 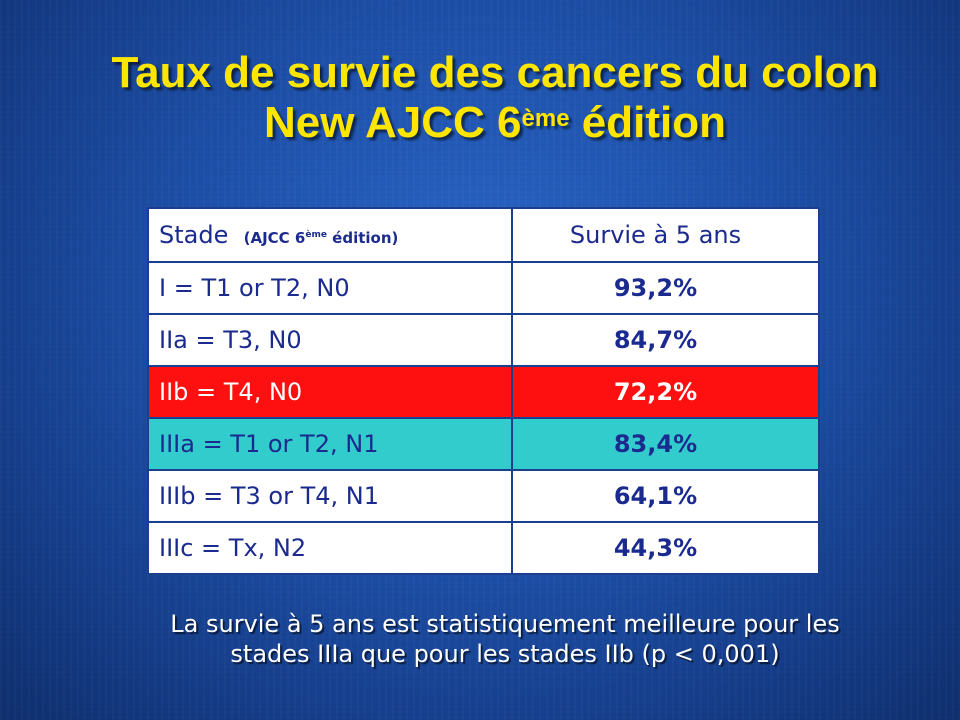 What do you see at coordinates (665, 444) in the screenshot?
I see `survie-cell: 83,4%` at bounding box center [665, 444].